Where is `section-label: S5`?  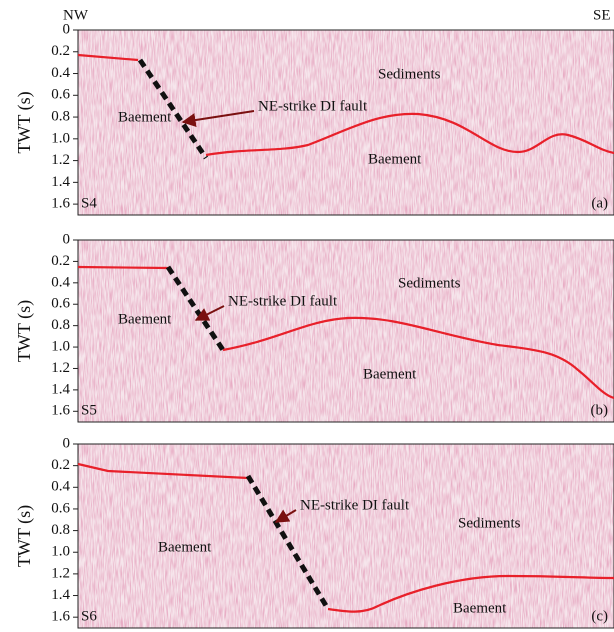 section-label: S5 is located at coordinates (89, 410).